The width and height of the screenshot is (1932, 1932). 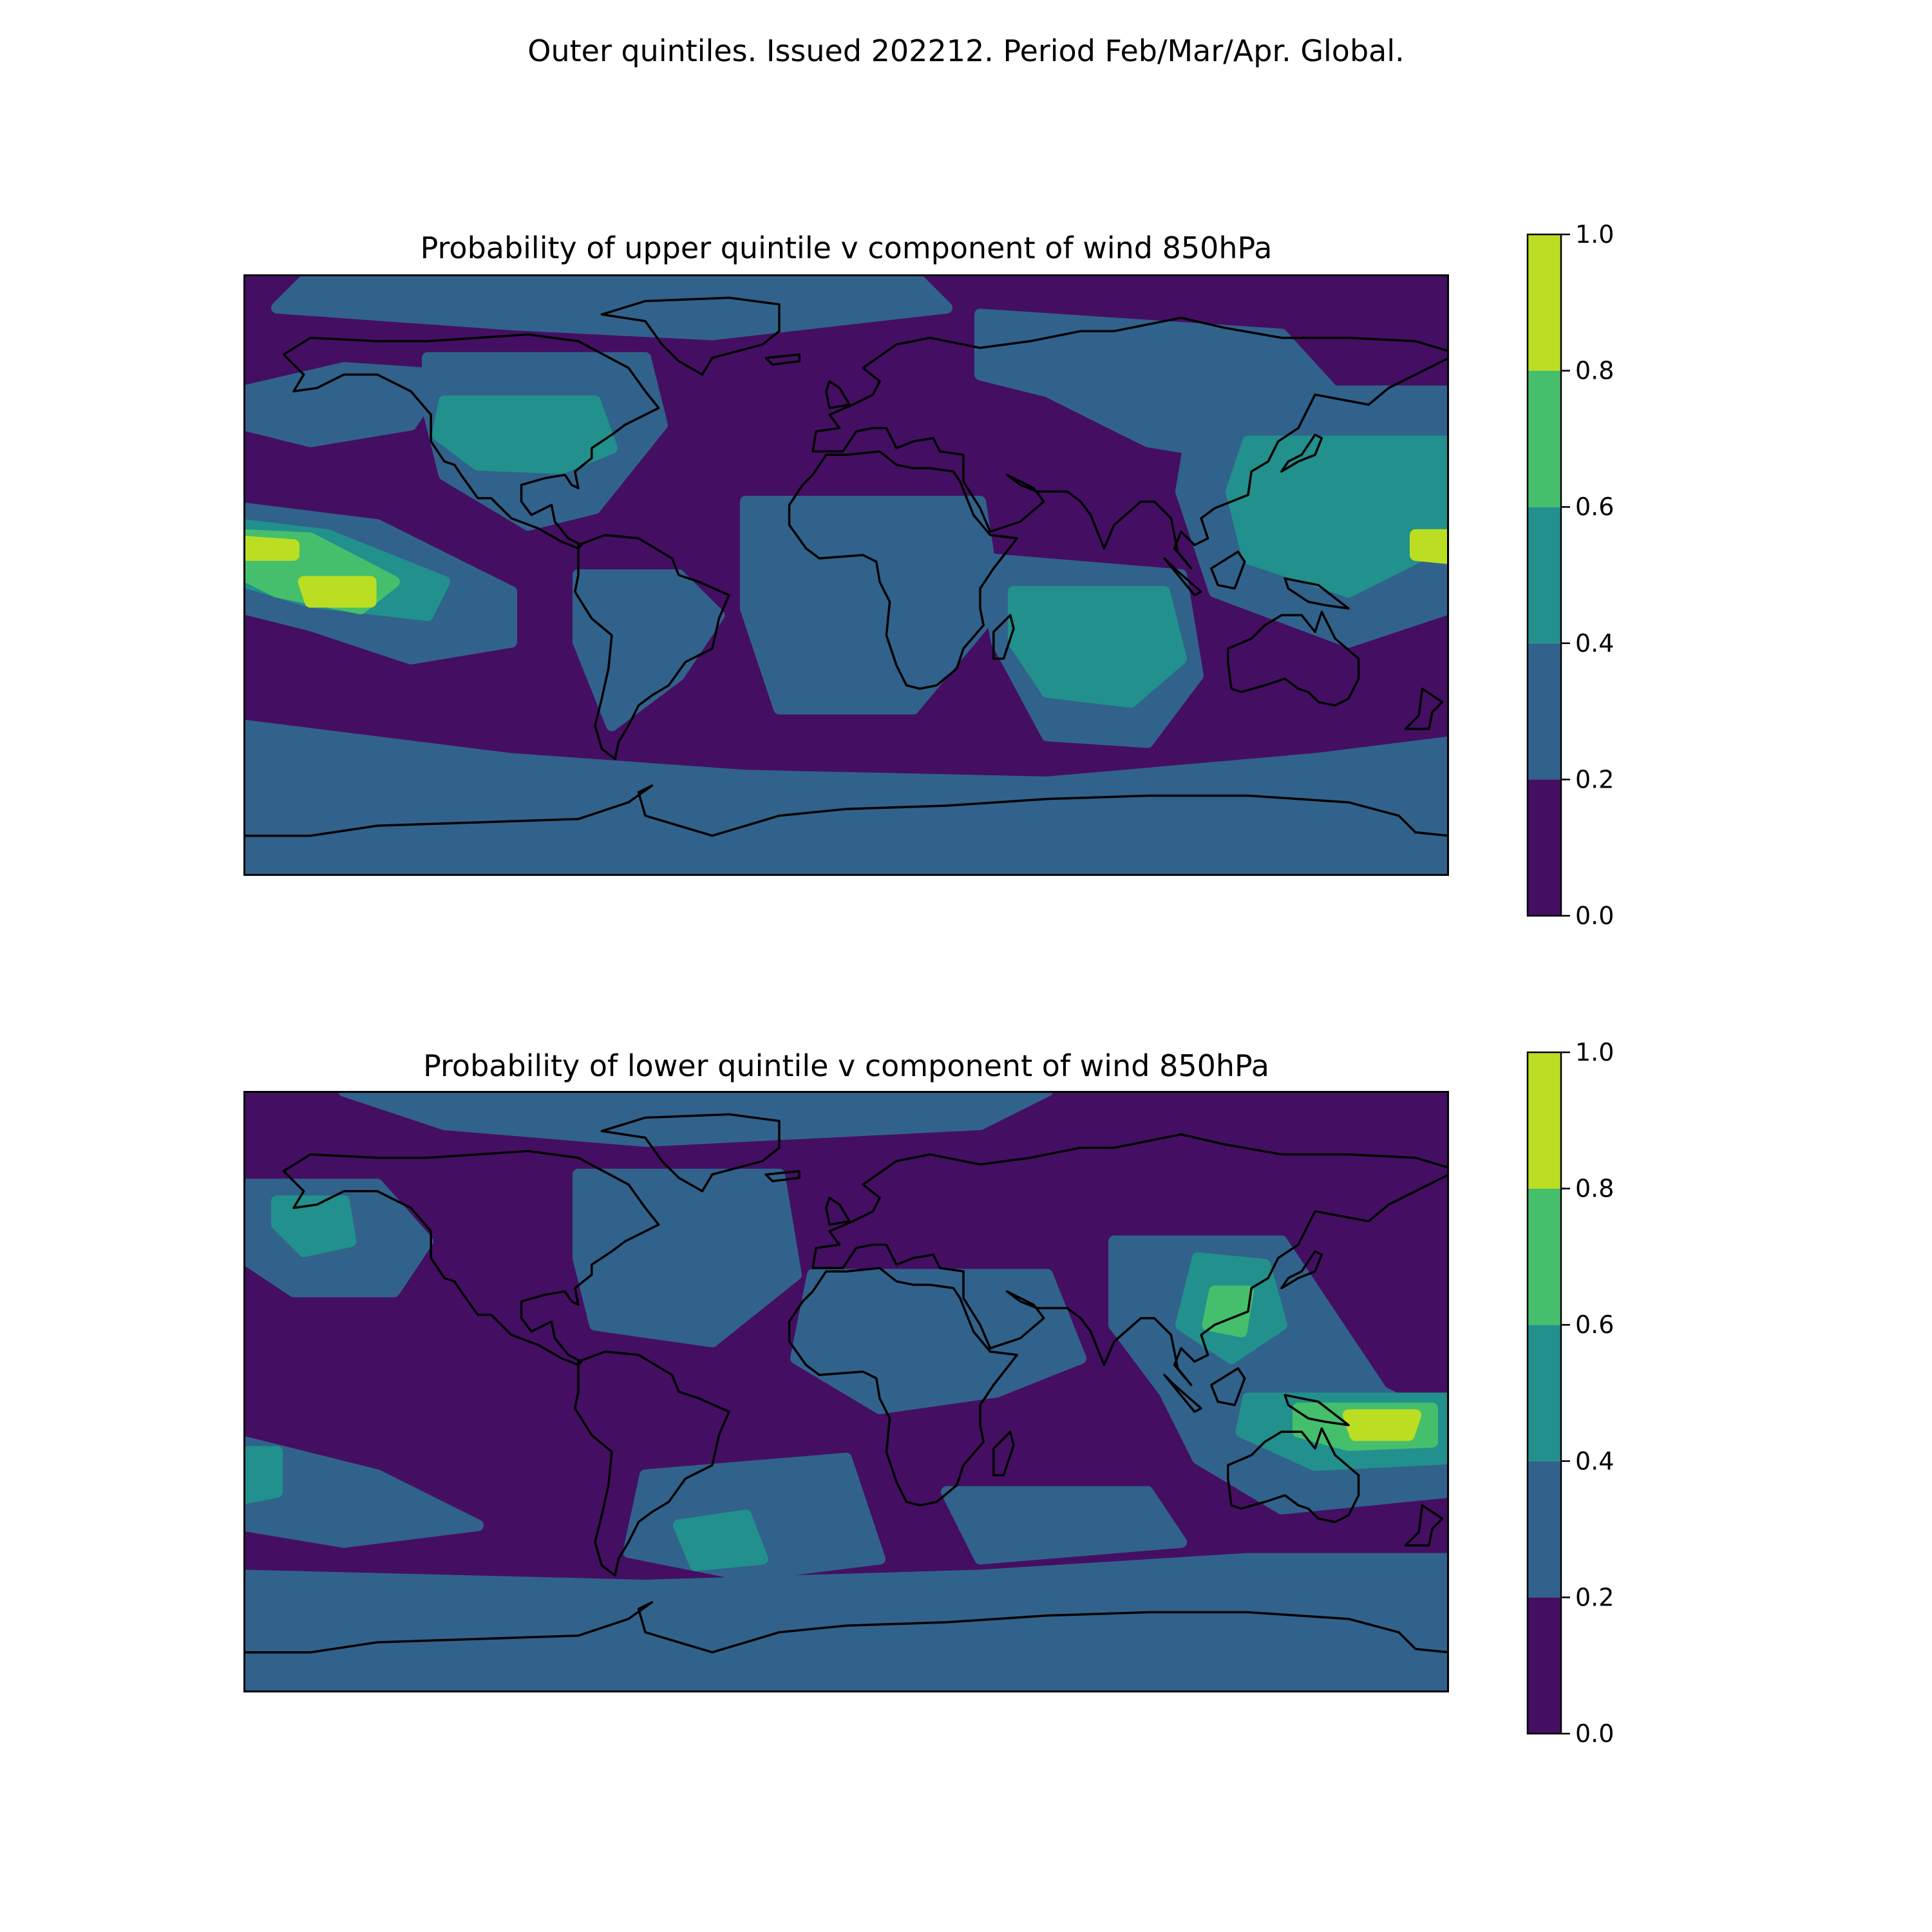 What do you see at coordinates (1570, 573) in the screenshot?
I see `panel-1-colorbar: 0.0 0.2 0.4 0.6 0.8 1.0` at bounding box center [1570, 573].